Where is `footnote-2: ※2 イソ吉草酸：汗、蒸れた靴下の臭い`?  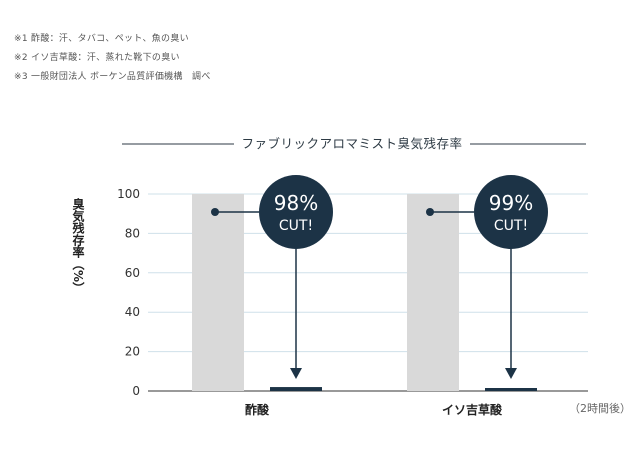 footnote-2: ※2 イソ吉草酸：汗、蒸れた靴下の臭い is located at coordinates (97, 58).